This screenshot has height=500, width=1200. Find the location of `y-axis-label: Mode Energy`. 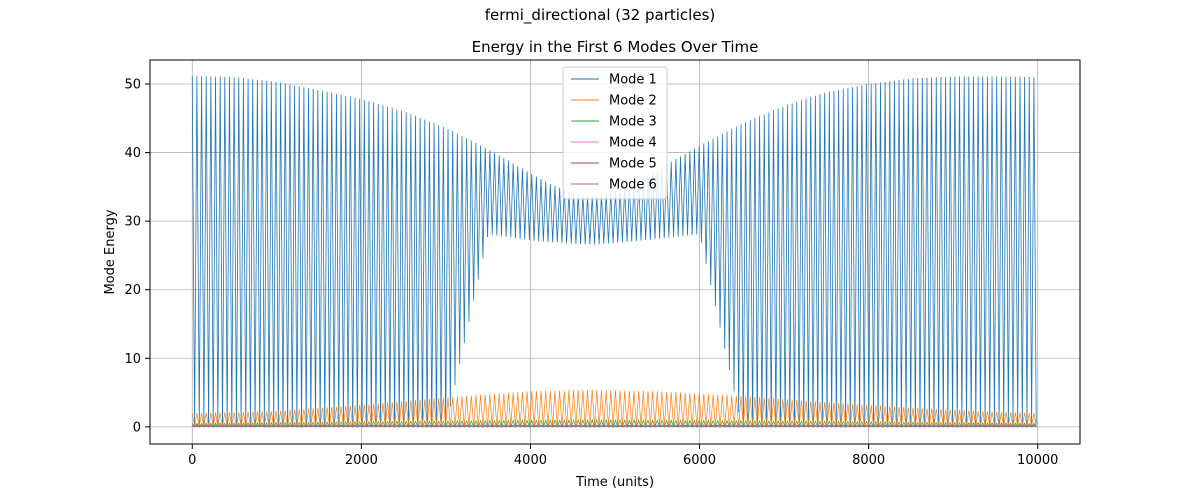

y-axis-label: Mode Energy is located at coordinates (110, 251).